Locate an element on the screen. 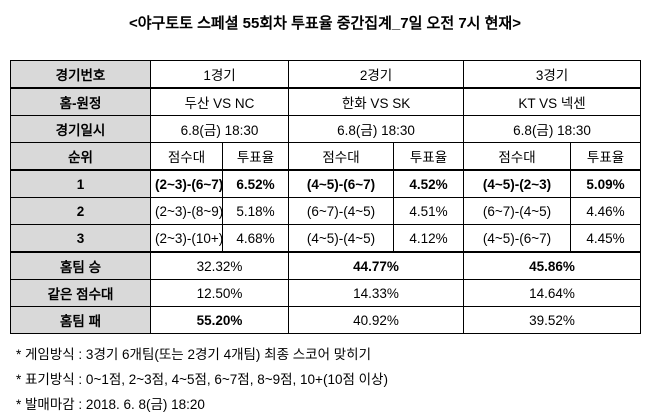 The width and height of the screenshot is (650, 417). table-cell: 같은 점수대 is located at coordinates (80, 293).